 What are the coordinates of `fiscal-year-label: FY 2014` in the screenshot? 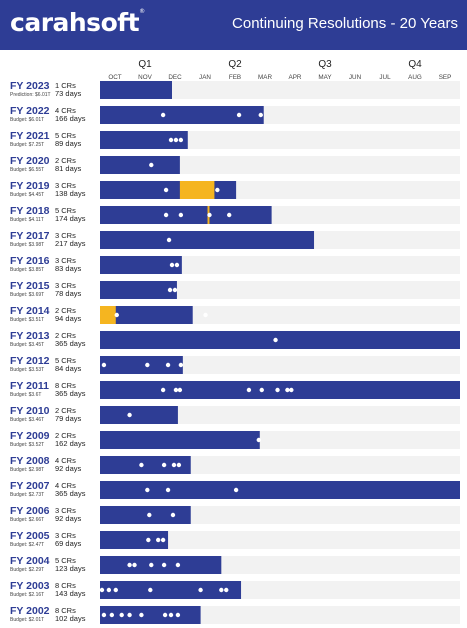 It's located at (30, 311).